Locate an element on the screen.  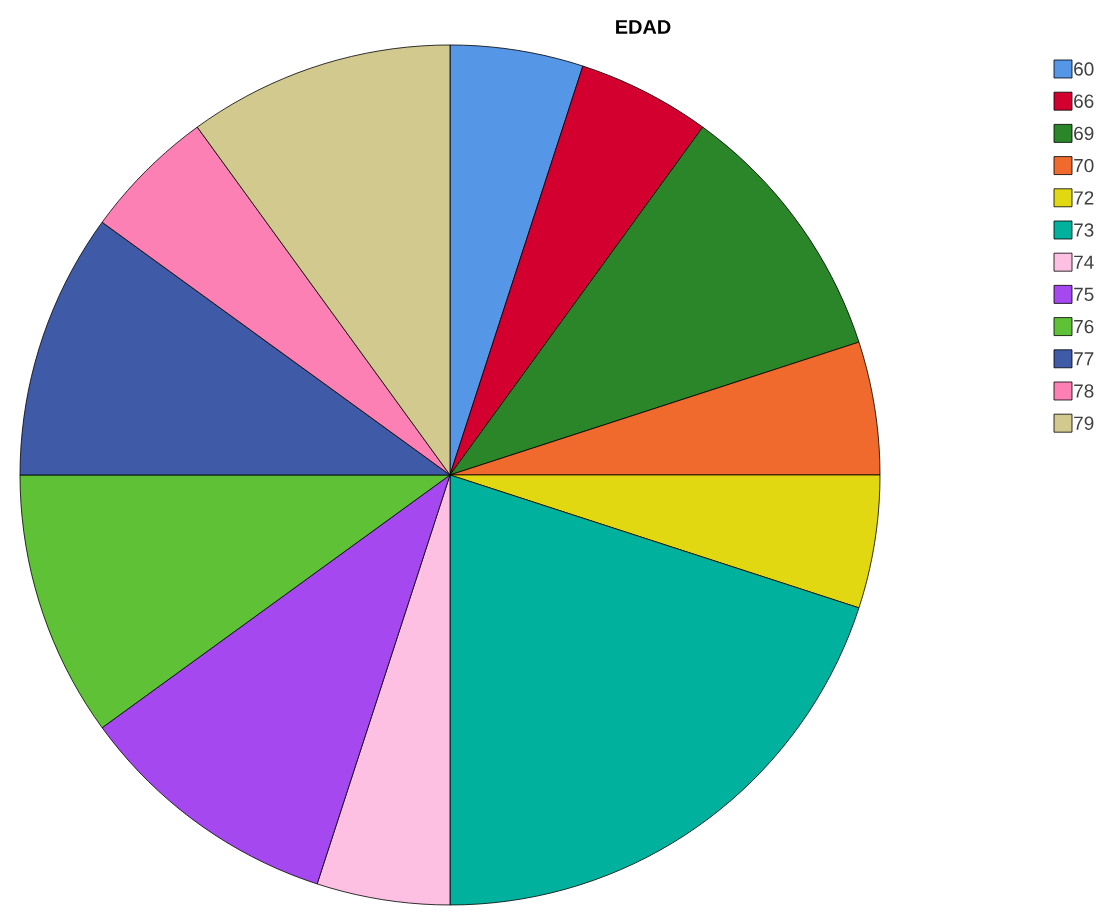
legend-label: 77 is located at coordinates (1084, 359).